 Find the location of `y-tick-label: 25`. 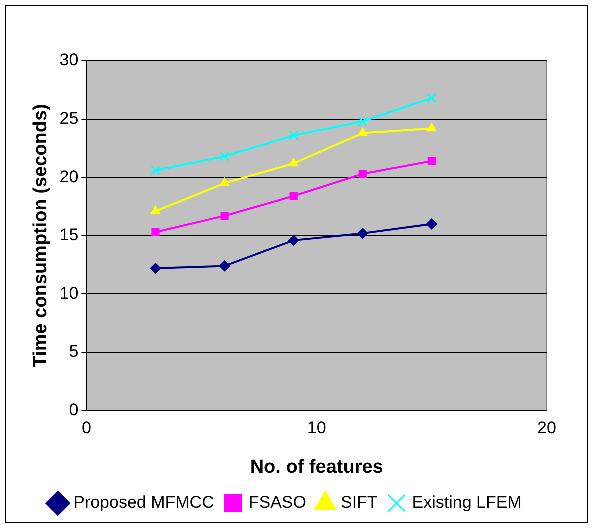

y-tick-label: 25 is located at coordinates (69, 118).